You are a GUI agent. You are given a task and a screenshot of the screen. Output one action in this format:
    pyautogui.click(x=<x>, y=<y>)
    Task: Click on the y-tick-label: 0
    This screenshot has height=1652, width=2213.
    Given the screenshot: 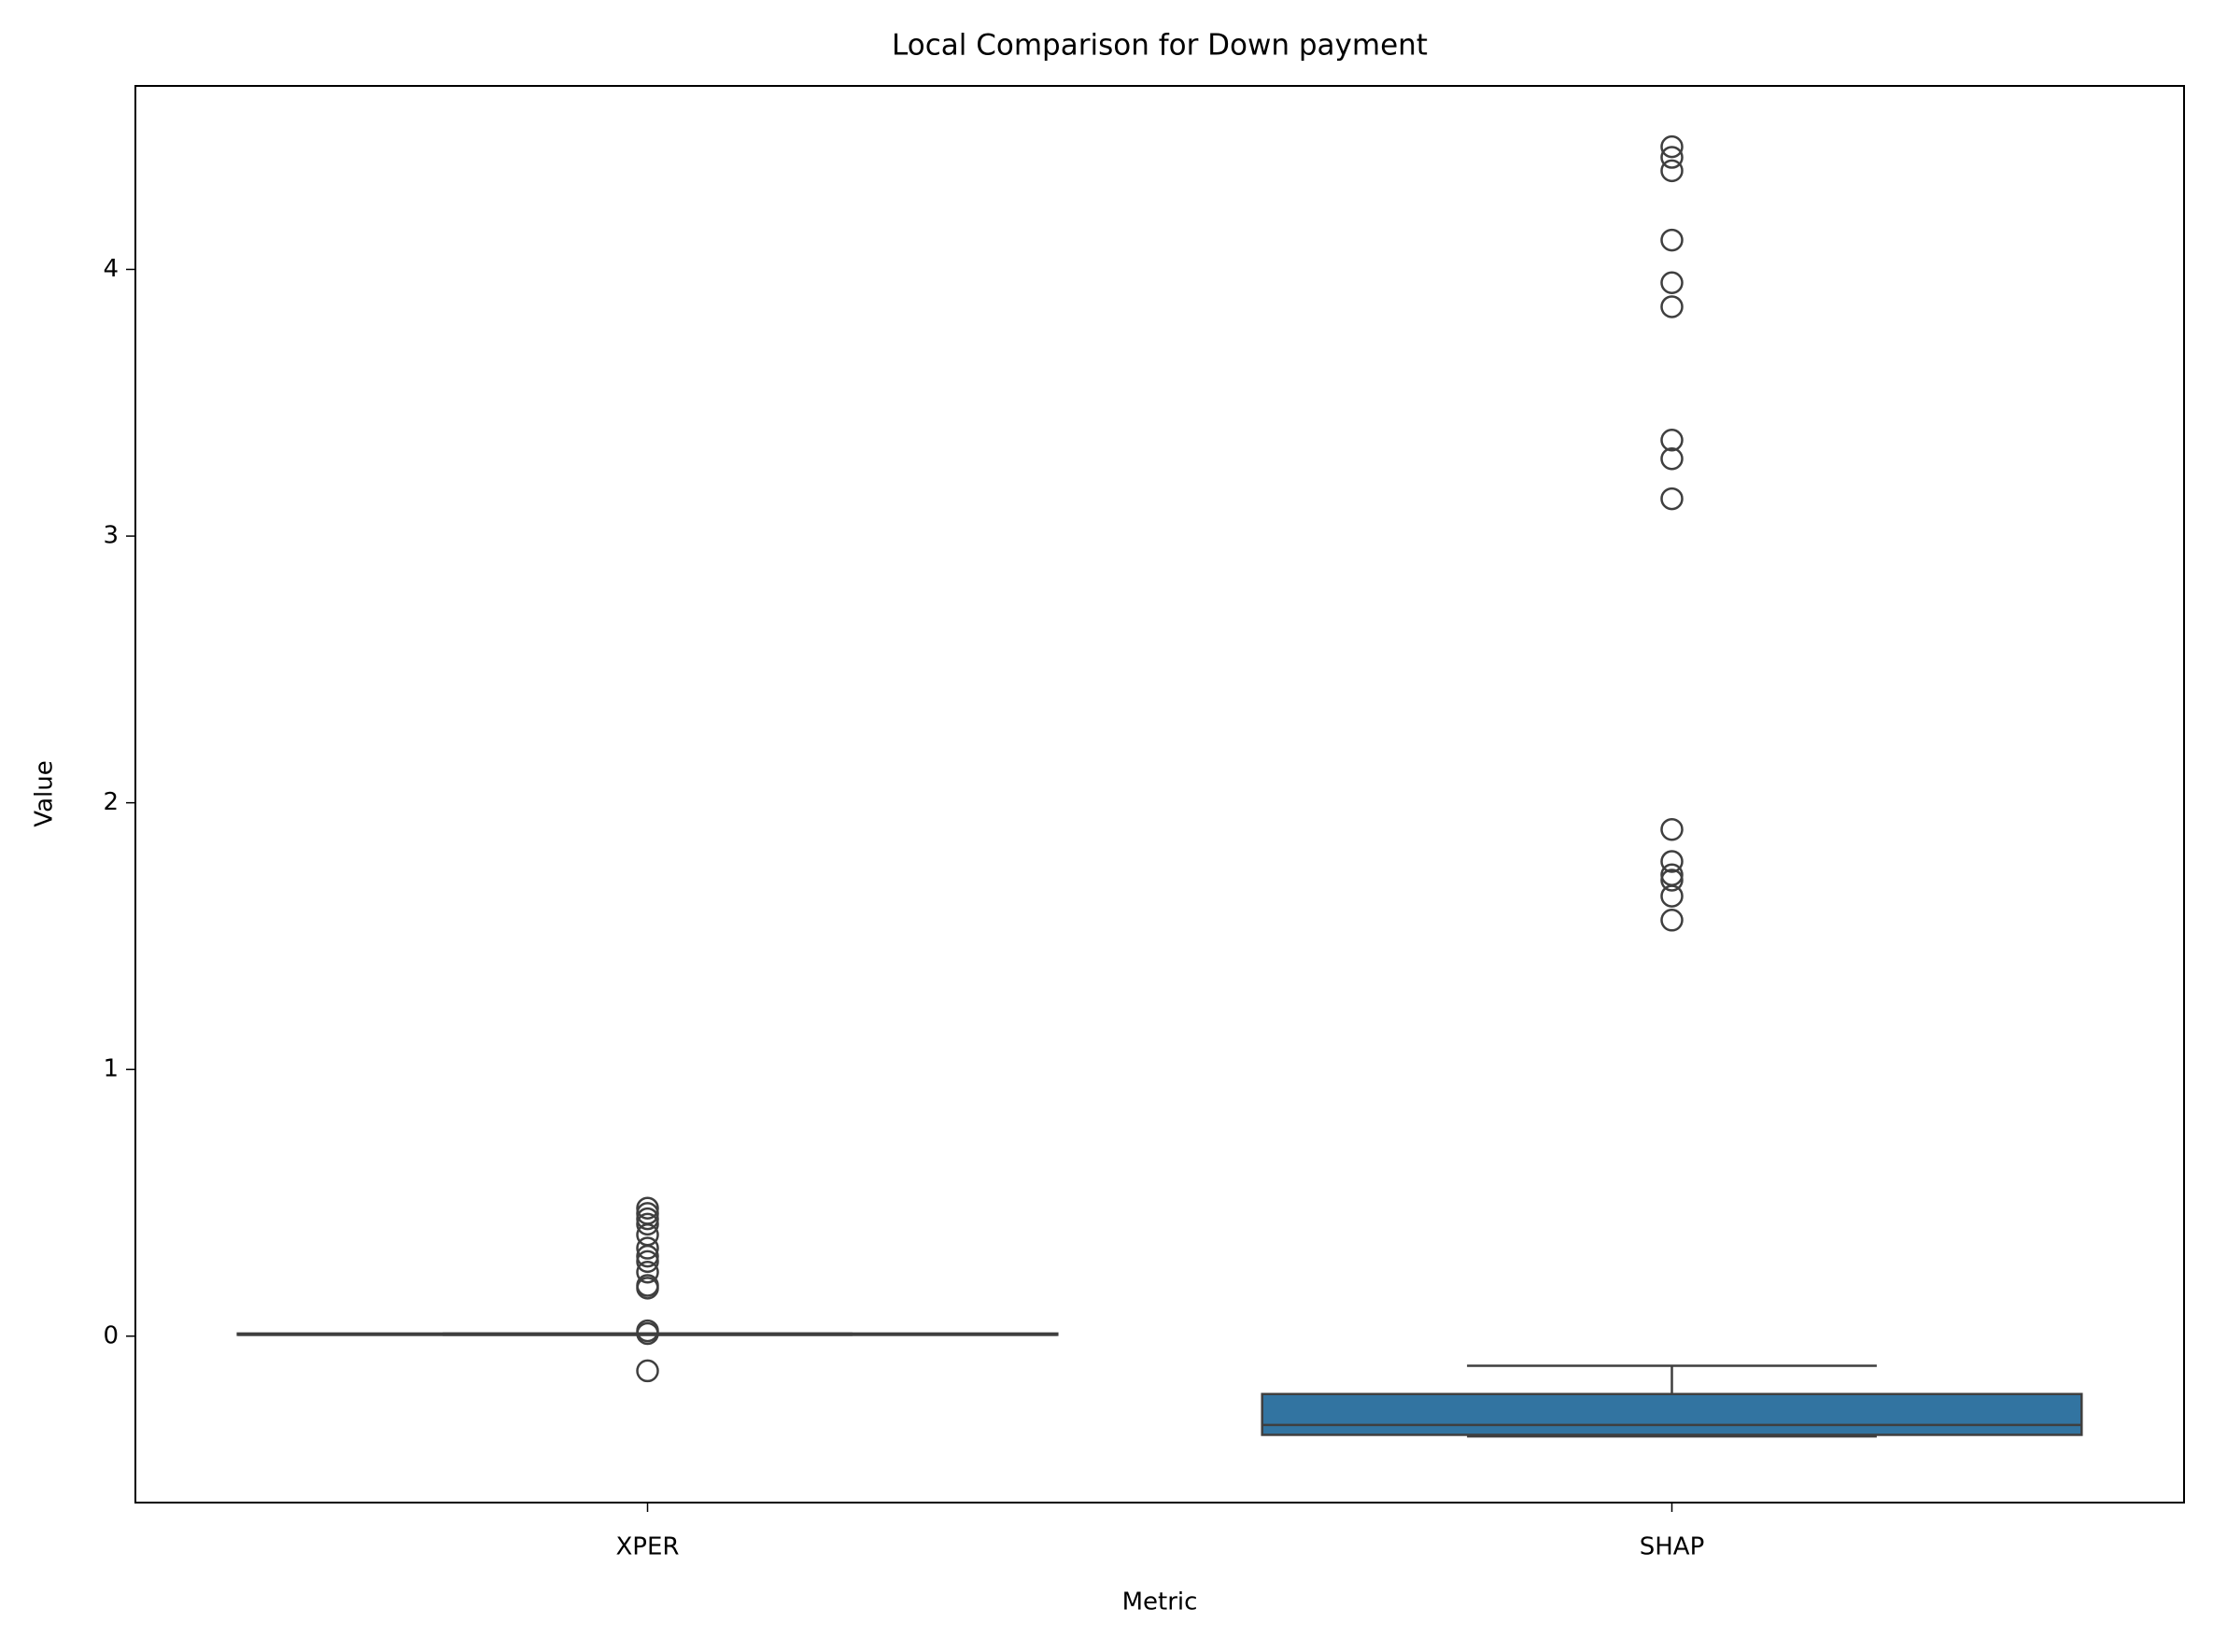 What is the action you would take?
    pyautogui.click(x=111, y=1335)
    